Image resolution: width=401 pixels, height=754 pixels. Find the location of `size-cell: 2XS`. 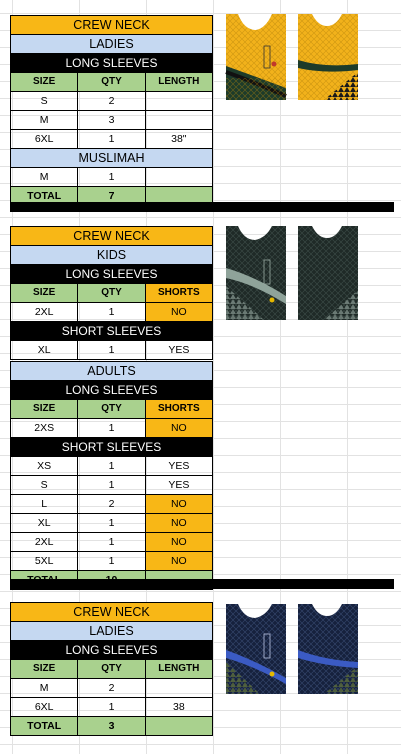

size-cell: 2XS is located at coordinates (44, 428).